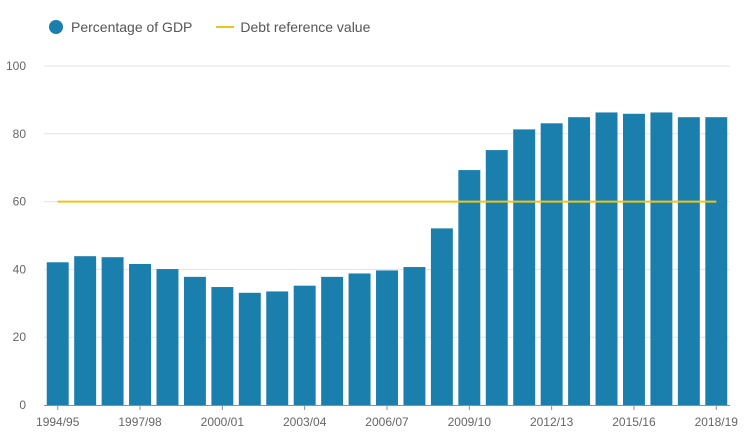  Describe the element at coordinates (552, 422) in the screenshot. I see `x-tick-label: 2012/13` at that location.